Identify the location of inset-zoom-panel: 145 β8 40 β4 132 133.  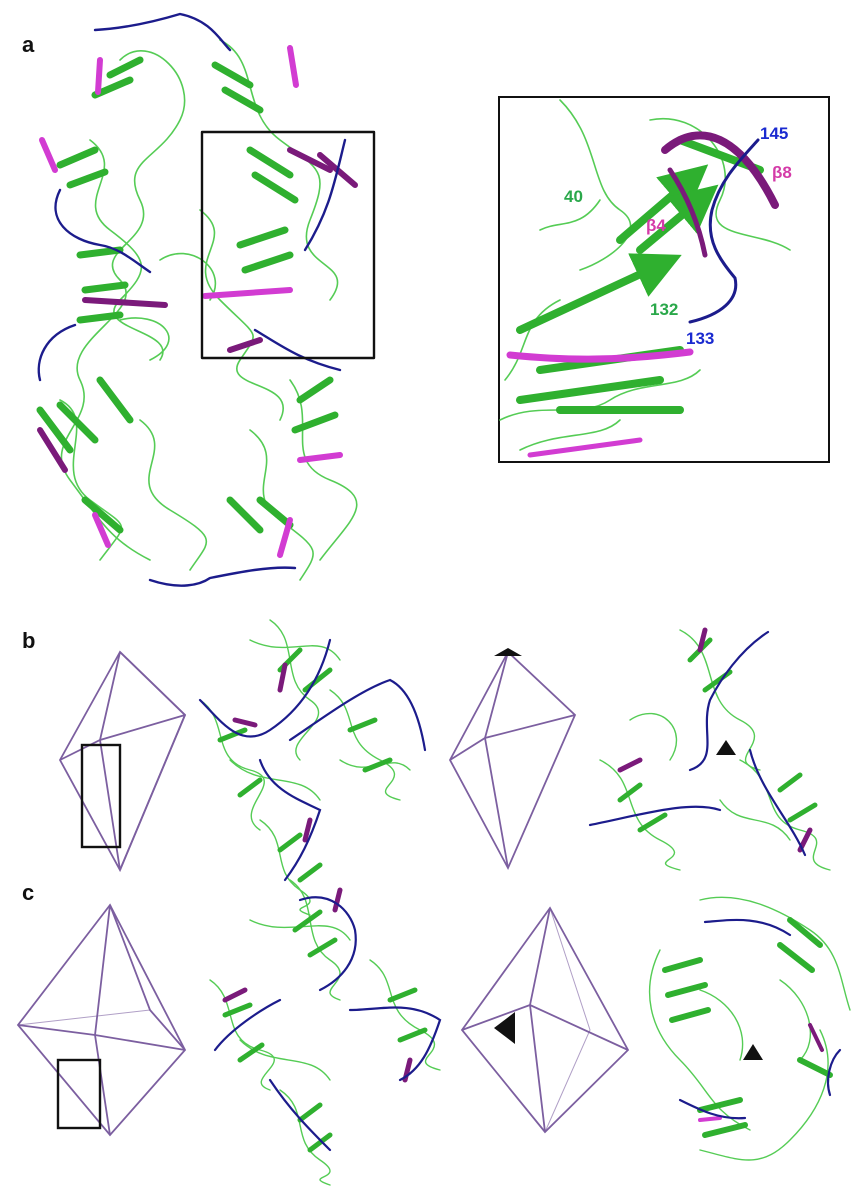
(664, 279).